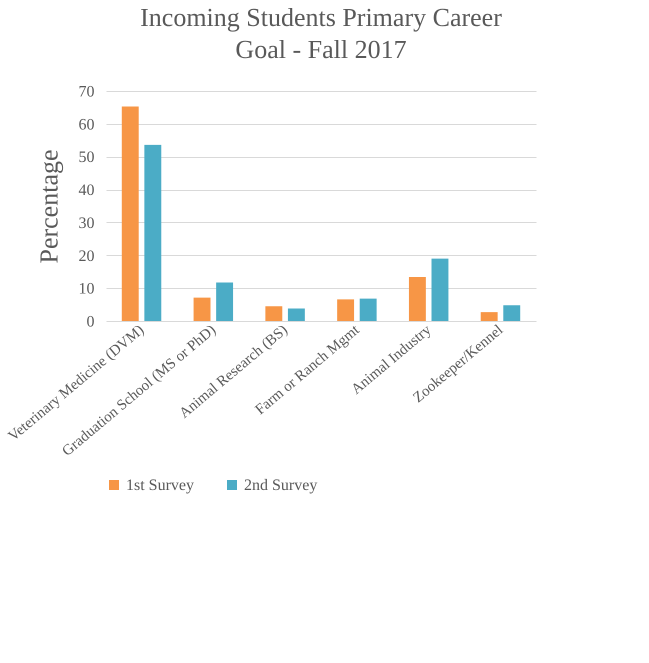 The image size is (649, 663). Describe the element at coordinates (281, 485) in the screenshot. I see `legend-label: 2nd Survey` at that location.